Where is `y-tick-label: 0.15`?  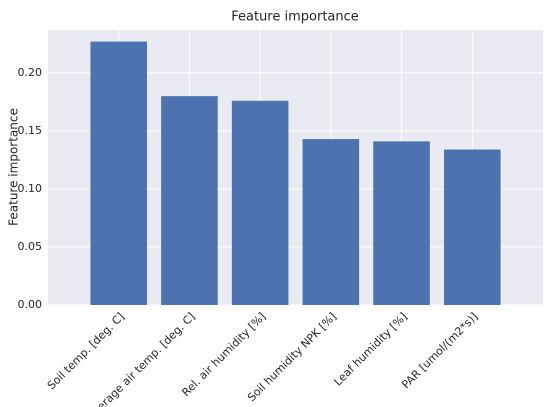
y-tick-label: 0.15 is located at coordinates (30, 130).